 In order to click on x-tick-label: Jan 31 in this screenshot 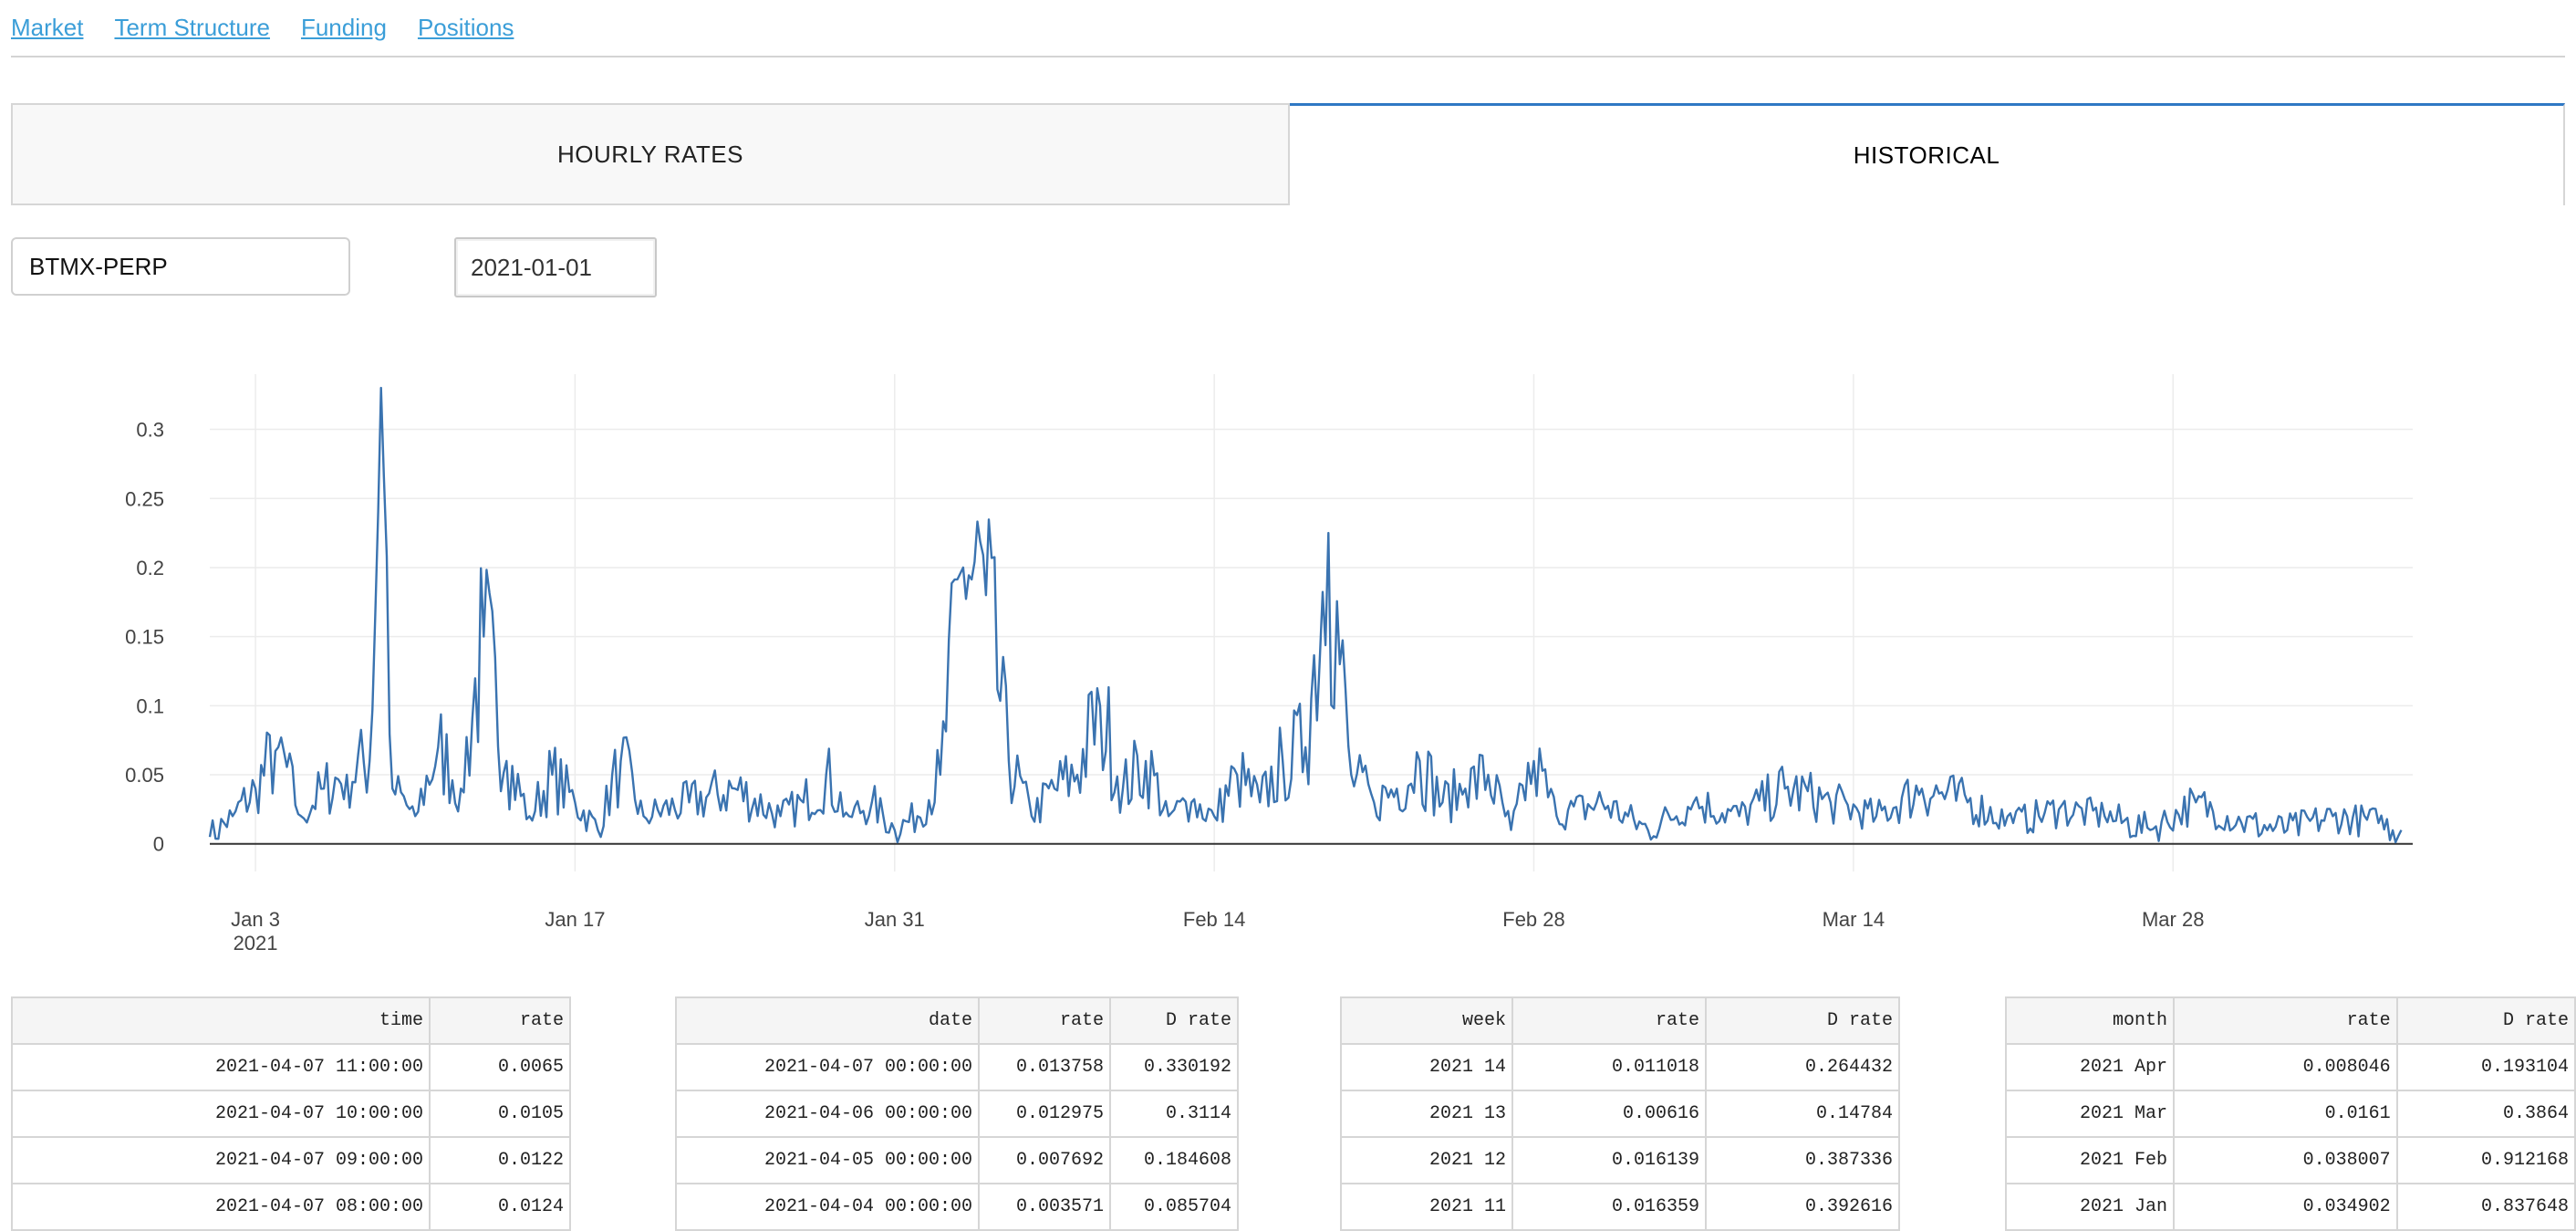, I will do `click(895, 919)`.